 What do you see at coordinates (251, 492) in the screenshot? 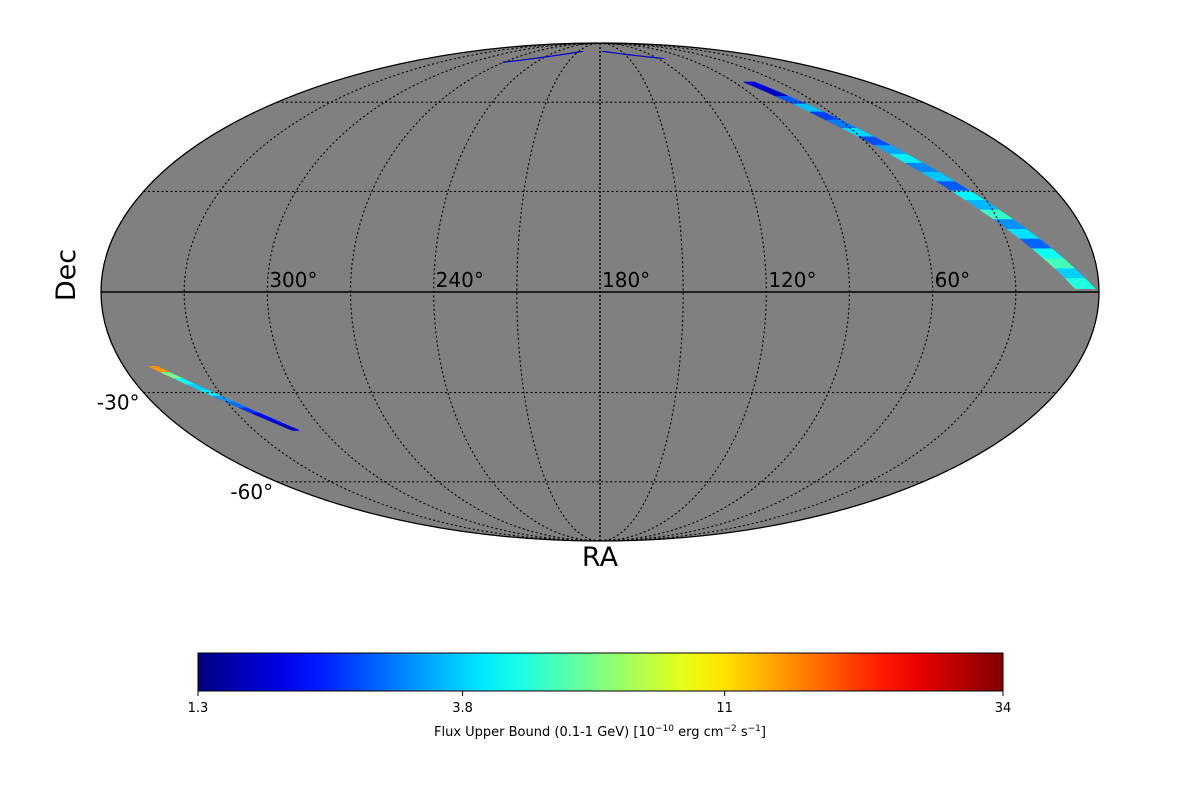
I see `dec-tick-label: -60°` at bounding box center [251, 492].